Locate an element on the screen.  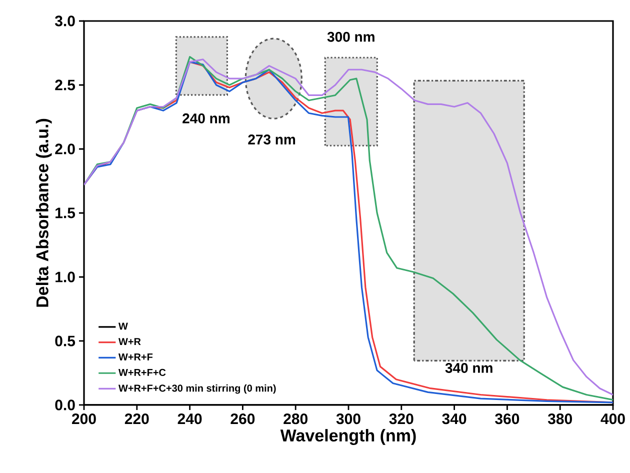
y-axis-title: Delta Absorbance (a.u.) is located at coordinates (44, 212).